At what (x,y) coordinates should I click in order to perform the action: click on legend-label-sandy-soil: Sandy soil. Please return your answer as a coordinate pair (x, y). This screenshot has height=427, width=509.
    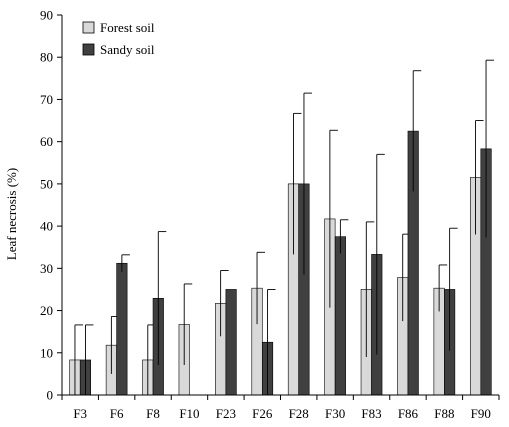
    Looking at the image, I should click on (127, 49).